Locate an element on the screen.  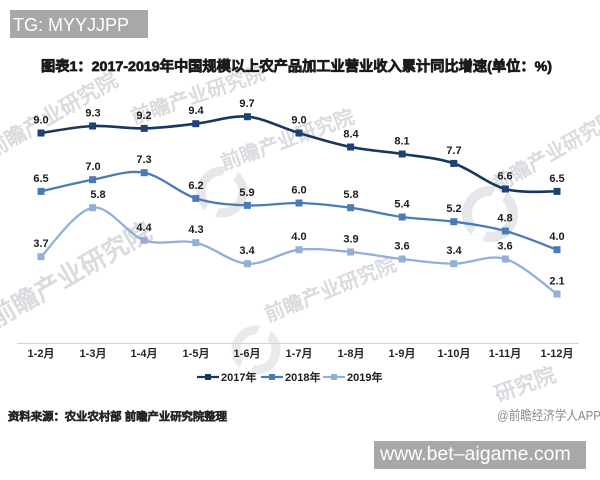
svg-text: 1-11月 is located at coordinates (505, 353).